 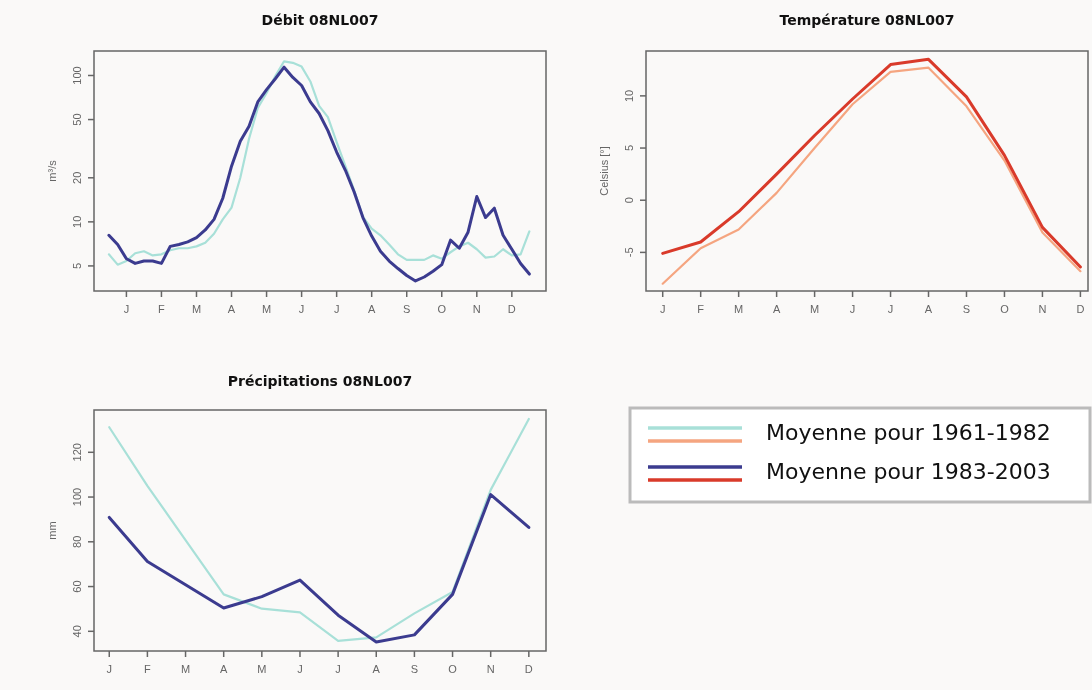 I want to click on y-axis-title: m³/s, so click(x=52, y=170).